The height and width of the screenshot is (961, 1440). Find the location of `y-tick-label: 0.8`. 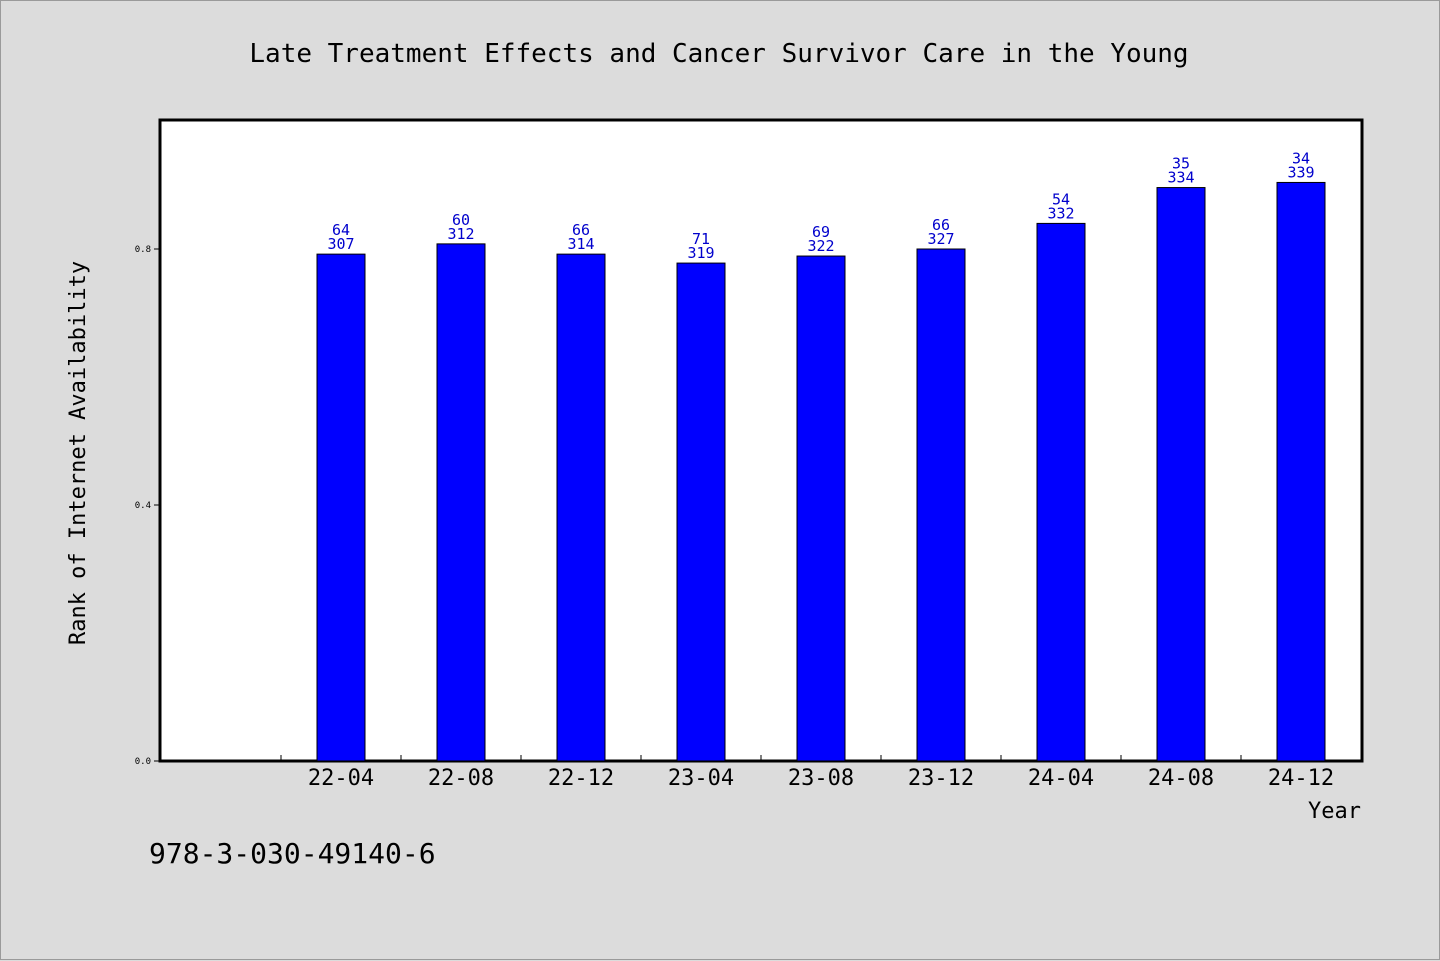

y-tick-label: 0.8 is located at coordinates (143, 250).